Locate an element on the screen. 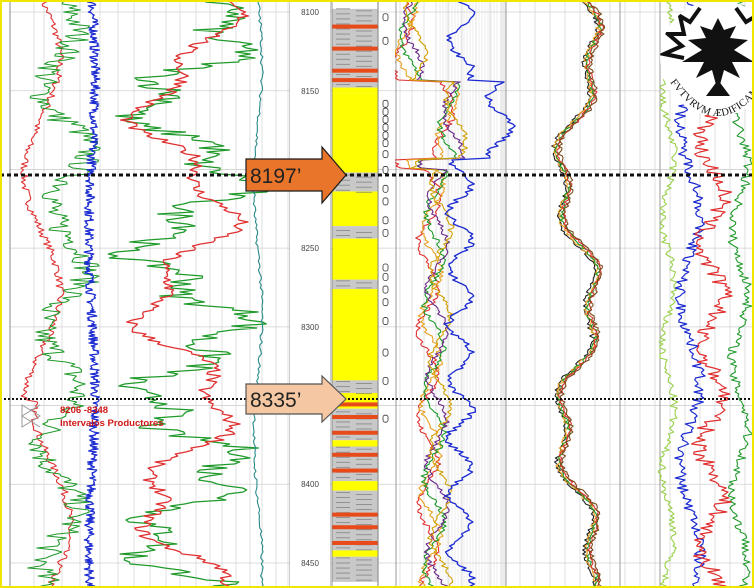 This screenshot has width=754, height=588. callout-8197-label: 8197’ is located at coordinates (275, 176).